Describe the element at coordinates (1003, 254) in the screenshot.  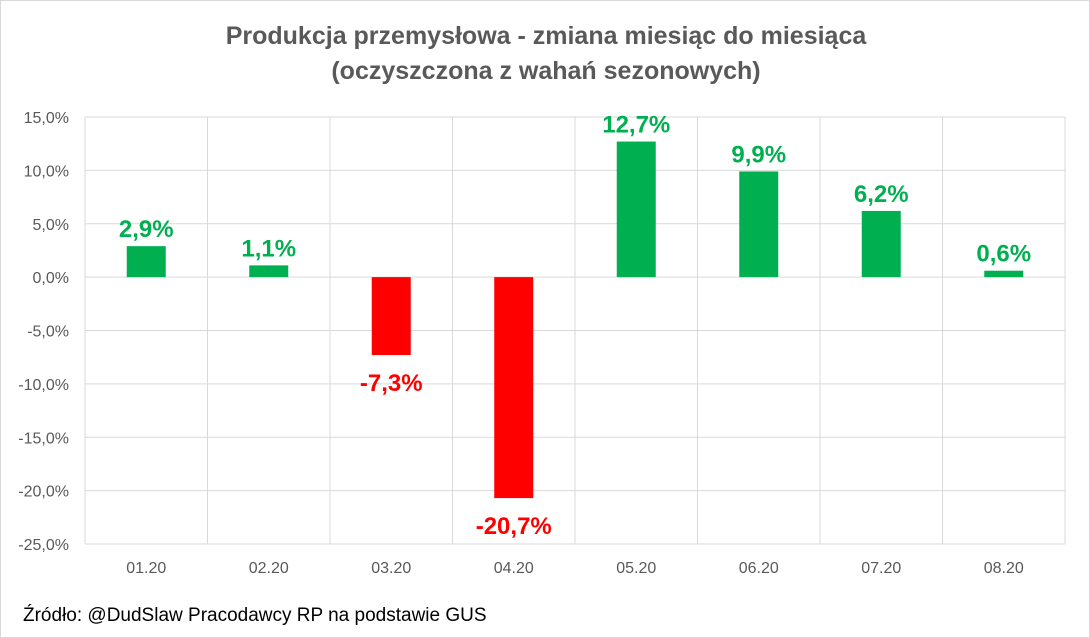
I see `data-label: 0,6%` at that location.